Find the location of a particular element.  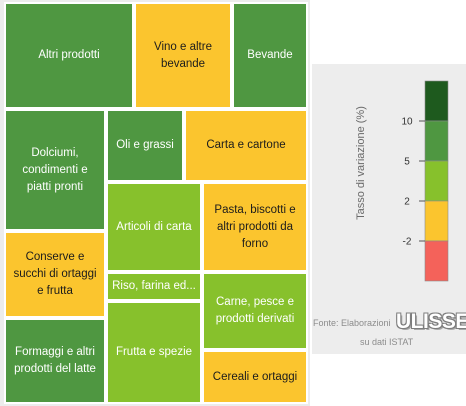

tile-label: Frutta e spezie is located at coordinates (154, 352).